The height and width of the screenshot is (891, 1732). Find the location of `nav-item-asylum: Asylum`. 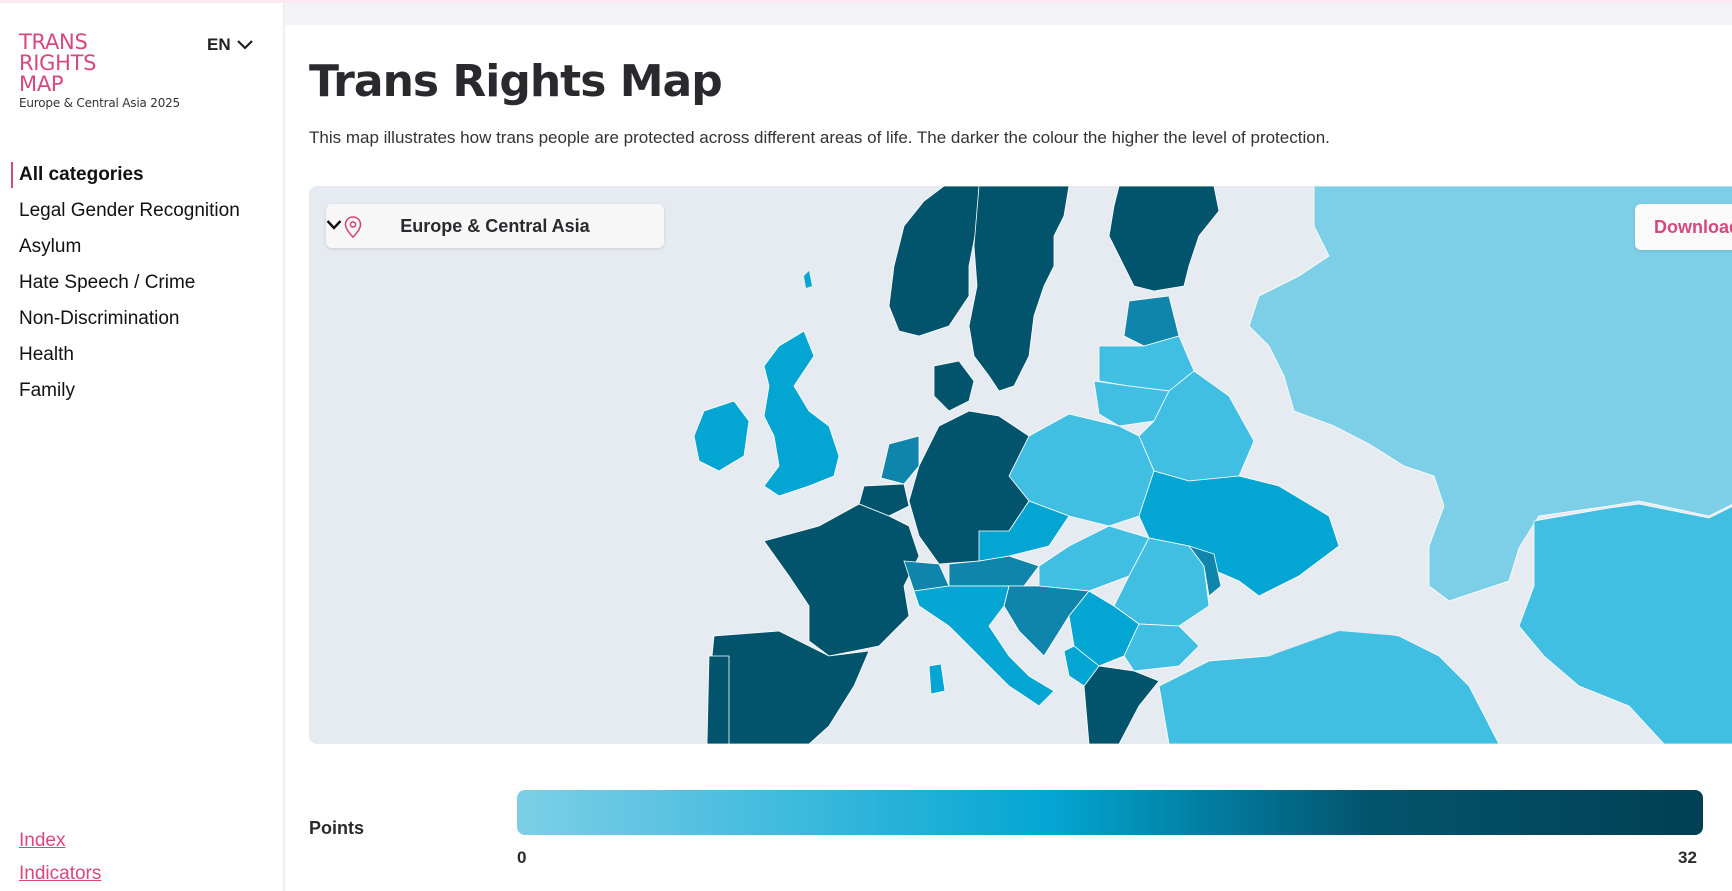

nav-item-asylum: Asylum is located at coordinates (50, 246).